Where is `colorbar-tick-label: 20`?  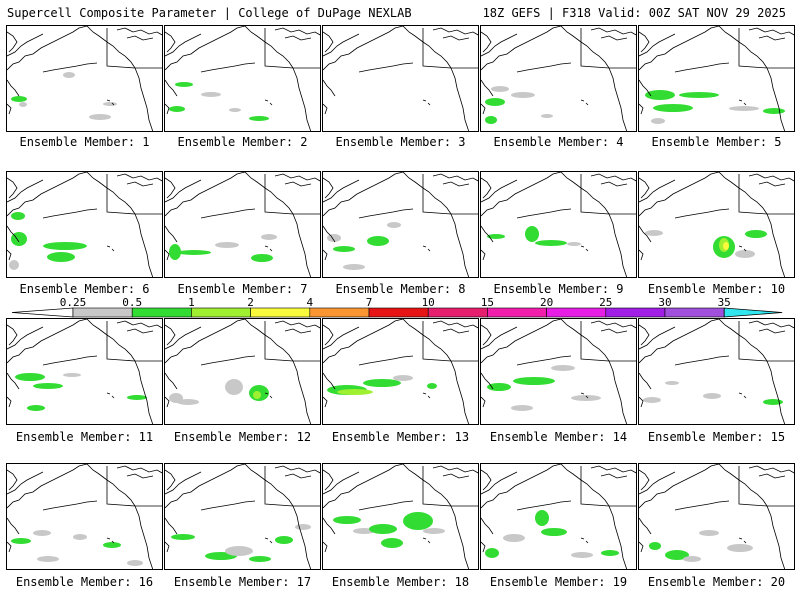
colorbar-tick-label: 20 is located at coordinates (546, 302).